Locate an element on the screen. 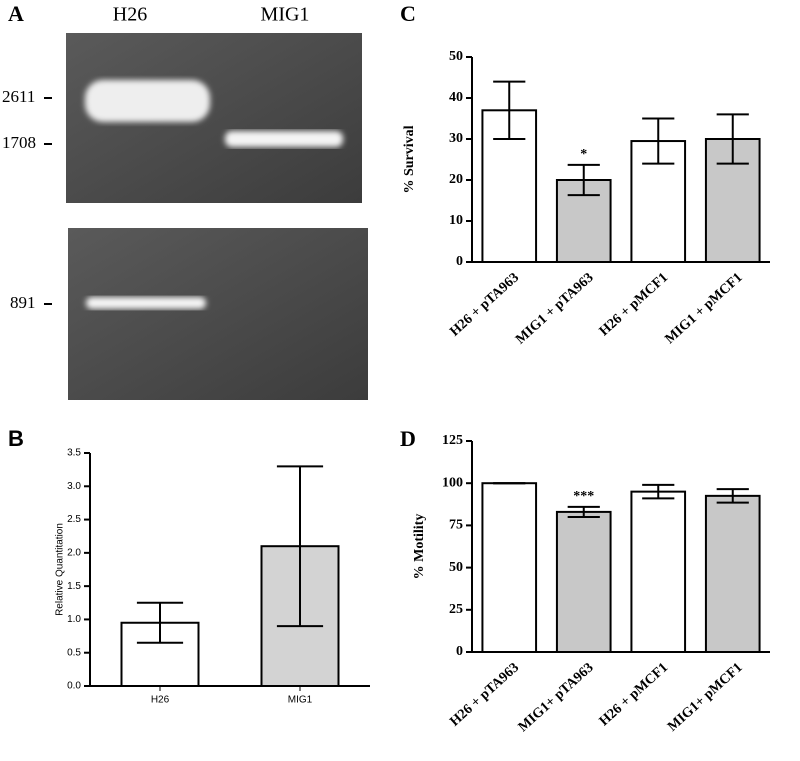 The height and width of the screenshot is (761, 800). y-tick-label: 0.0 is located at coordinates (74, 686).